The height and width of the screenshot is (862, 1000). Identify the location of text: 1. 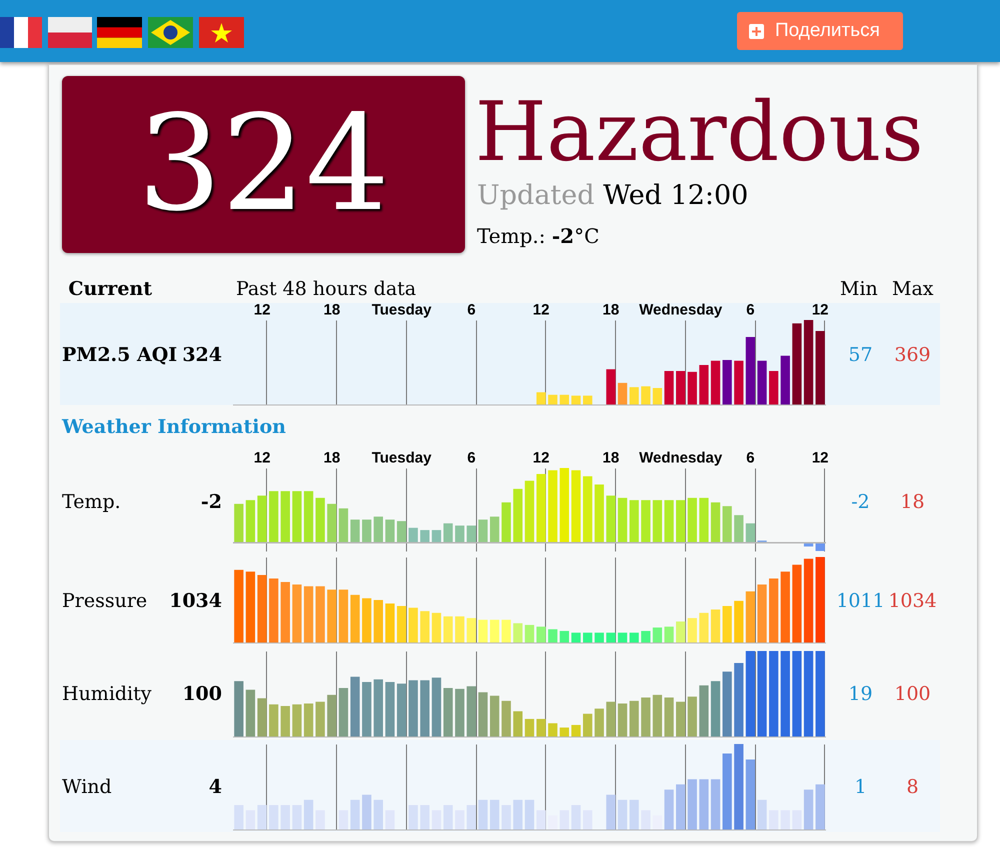
(860, 787).